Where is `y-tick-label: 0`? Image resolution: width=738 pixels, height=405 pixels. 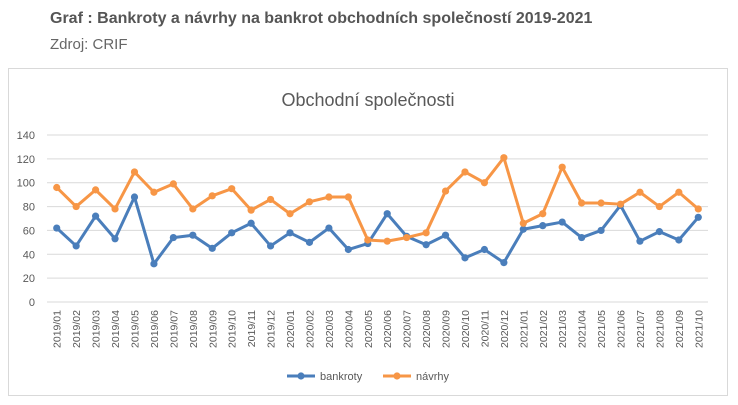
y-tick-label: 0 is located at coordinates (32, 303).